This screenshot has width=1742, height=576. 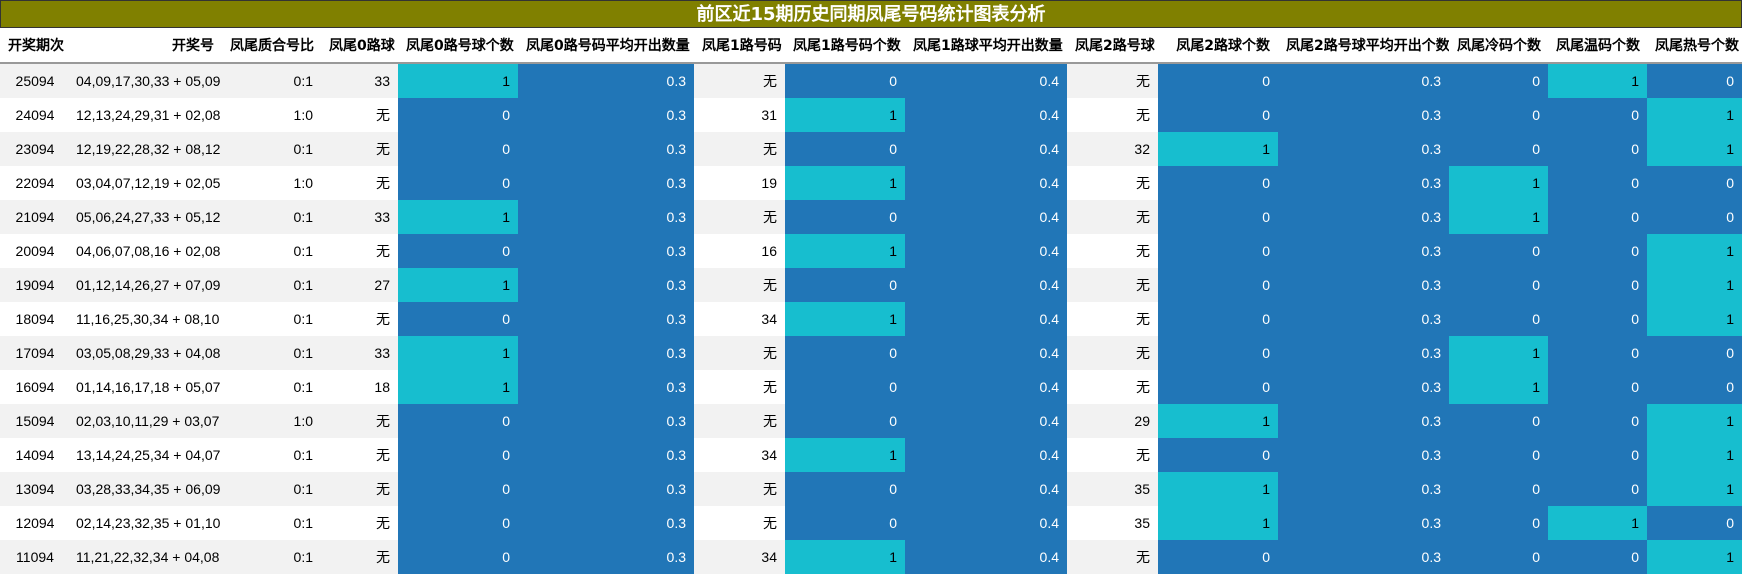 I want to click on col-header: 凤尾温码个数, so click(x=1597, y=45).